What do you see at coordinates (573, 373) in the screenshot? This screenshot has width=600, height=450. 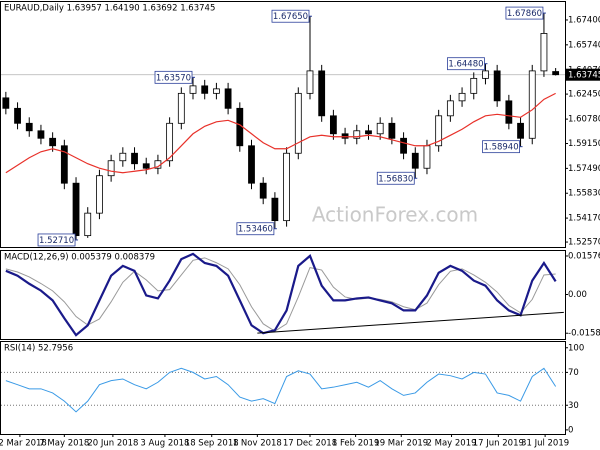 I see `y-tick-label: 70` at bounding box center [573, 373].